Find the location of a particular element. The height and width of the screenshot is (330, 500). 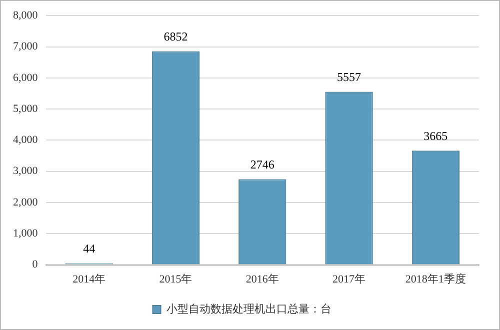

data-label: 6852 is located at coordinates (176, 37).